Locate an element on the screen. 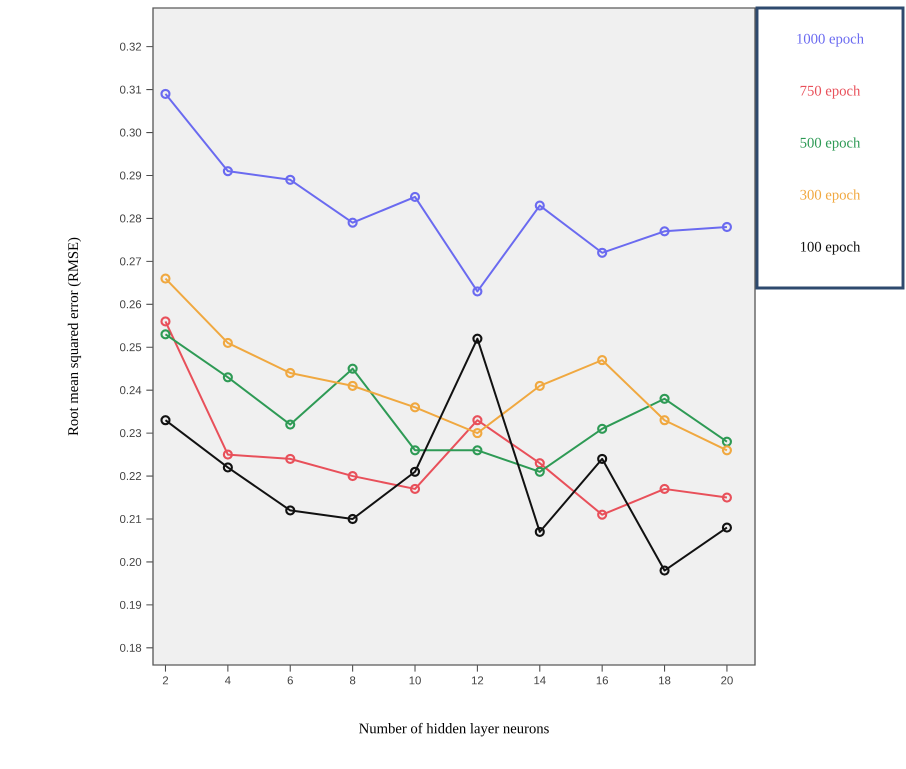  text: 1000 epoch is located at coordinates (830, 40).